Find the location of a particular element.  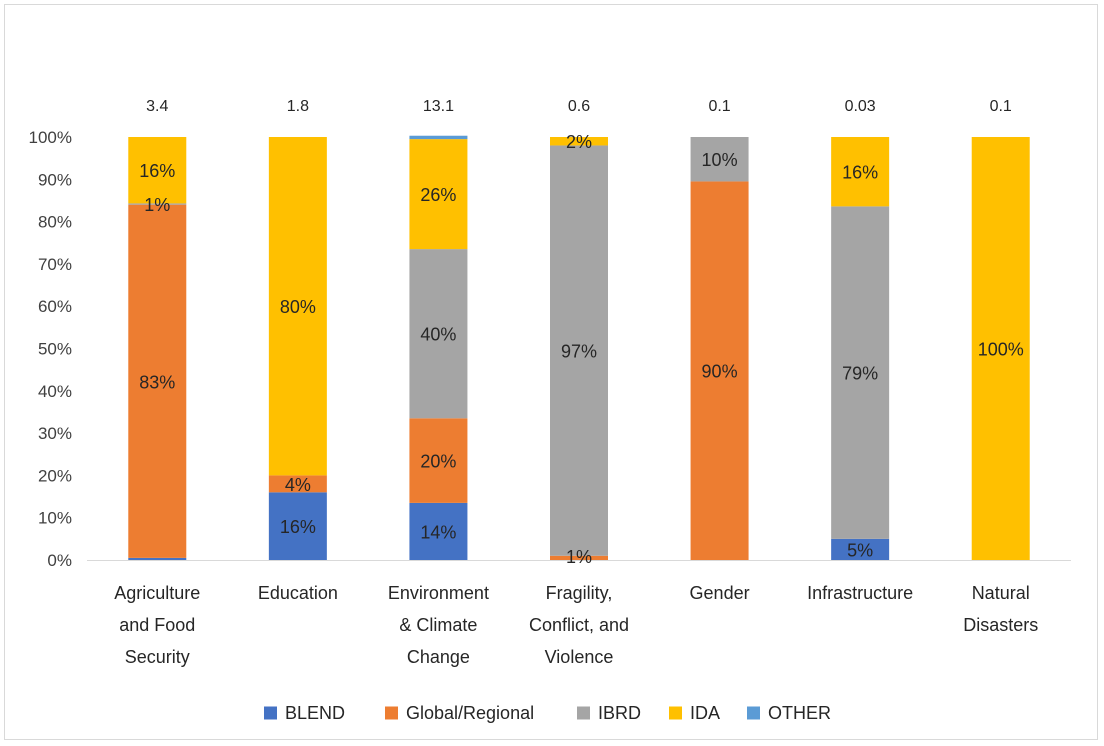

data-label: 83% is located at coordinates (157, 382).